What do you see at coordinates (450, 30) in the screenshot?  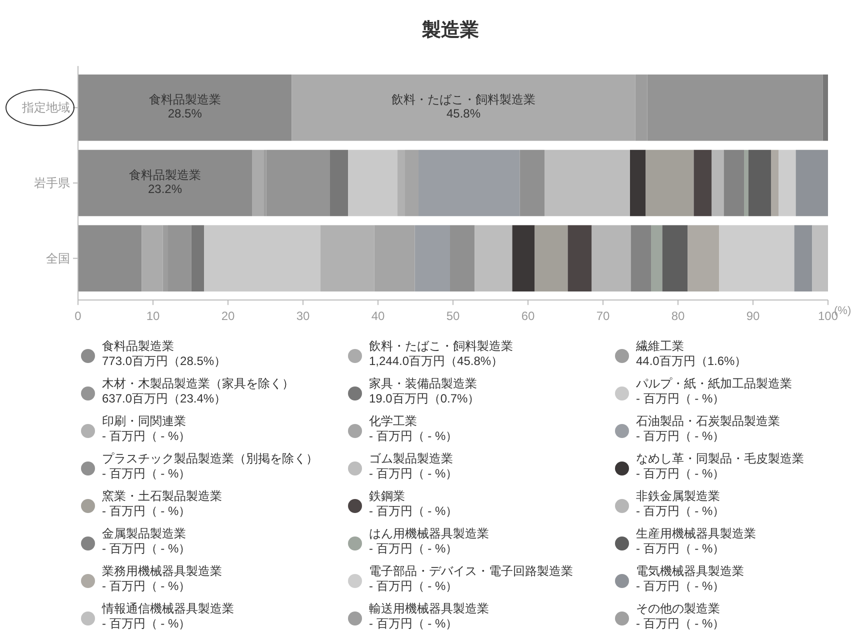 I see `chart-title: 製造業` at bounding box center [450, 30].